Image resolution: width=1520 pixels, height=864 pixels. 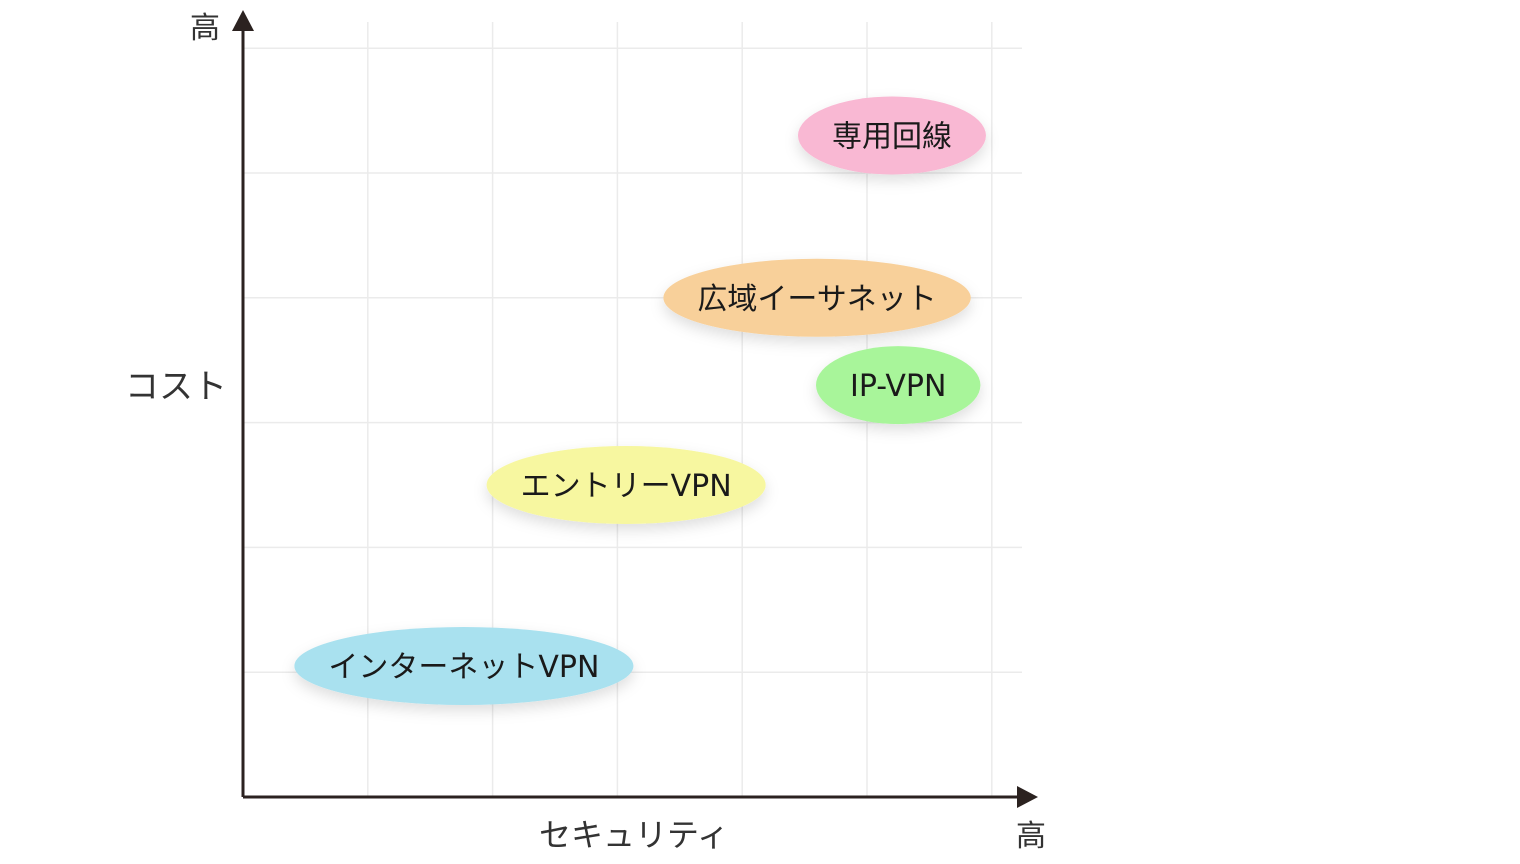 I want to click on data-point-5: インターネットVPN, so click(x=464, y=665).